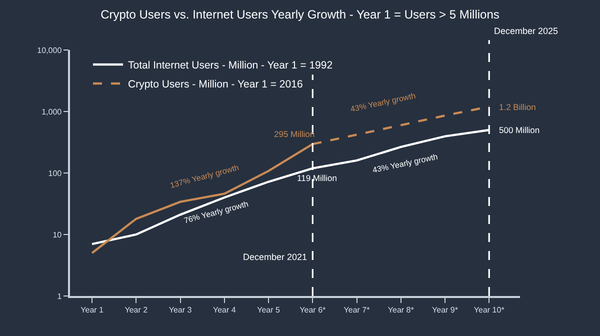 The height and width of the screenshot is (336, 600). Describe the element at coordinates (216, 212) in the screenshot. I see `annotation: 76% Yearly growth` at that location.